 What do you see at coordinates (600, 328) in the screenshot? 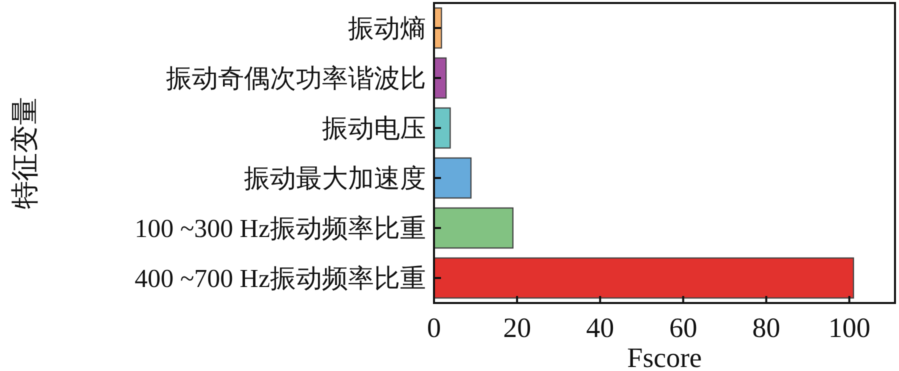
I see `x-tick-label: 40` at bounding box center [600, 328].